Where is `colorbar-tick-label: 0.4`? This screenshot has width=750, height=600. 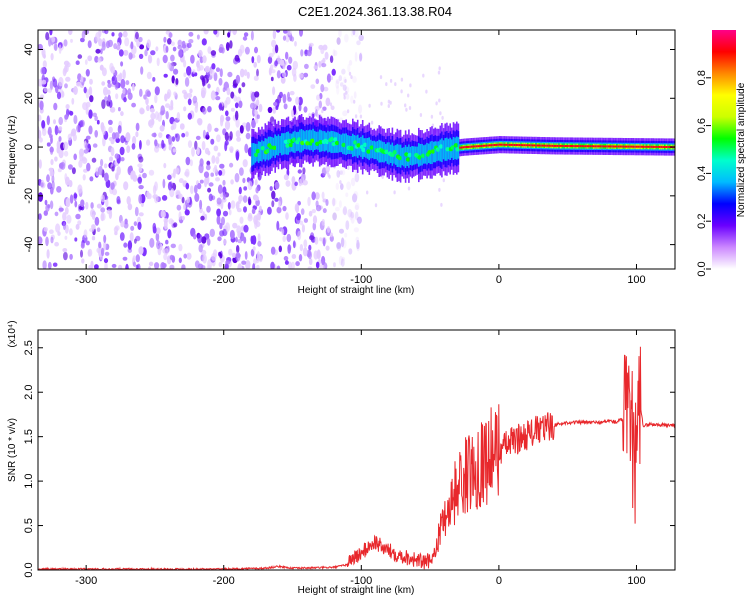 colorbar-tick-label: 0.4 is located at coordinates (702, 173).